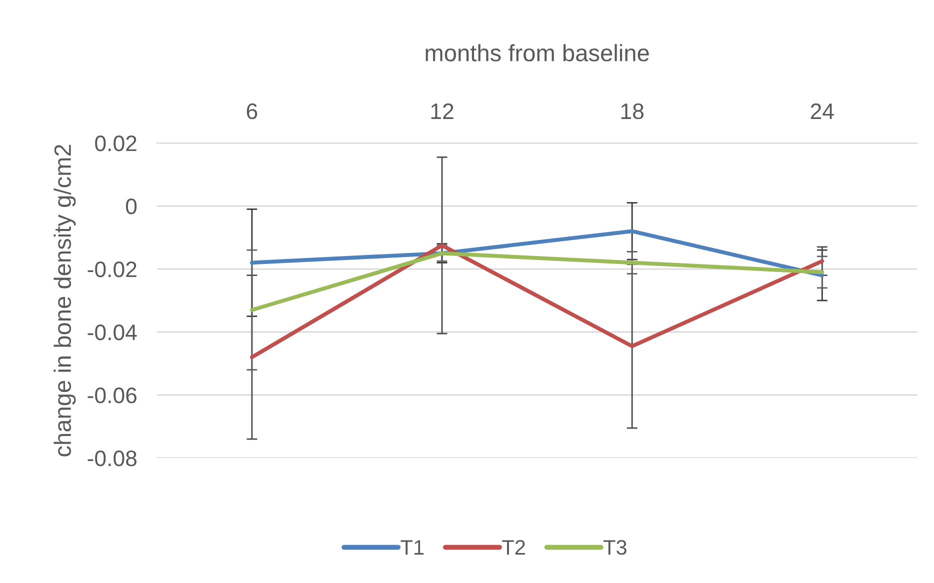 This screenshot has height=583, width=934. Describe the element at coordinates (112, 458) in the screenshot. I see `y-tick-label: -0.08` at that location.